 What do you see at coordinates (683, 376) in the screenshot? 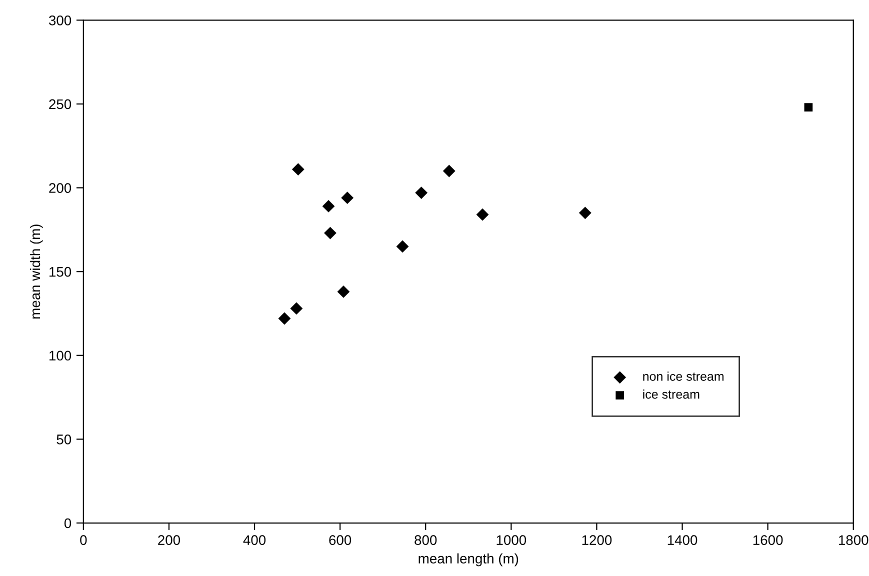
I see `legend-label: non ice stream` at bounding box center [683, 376].